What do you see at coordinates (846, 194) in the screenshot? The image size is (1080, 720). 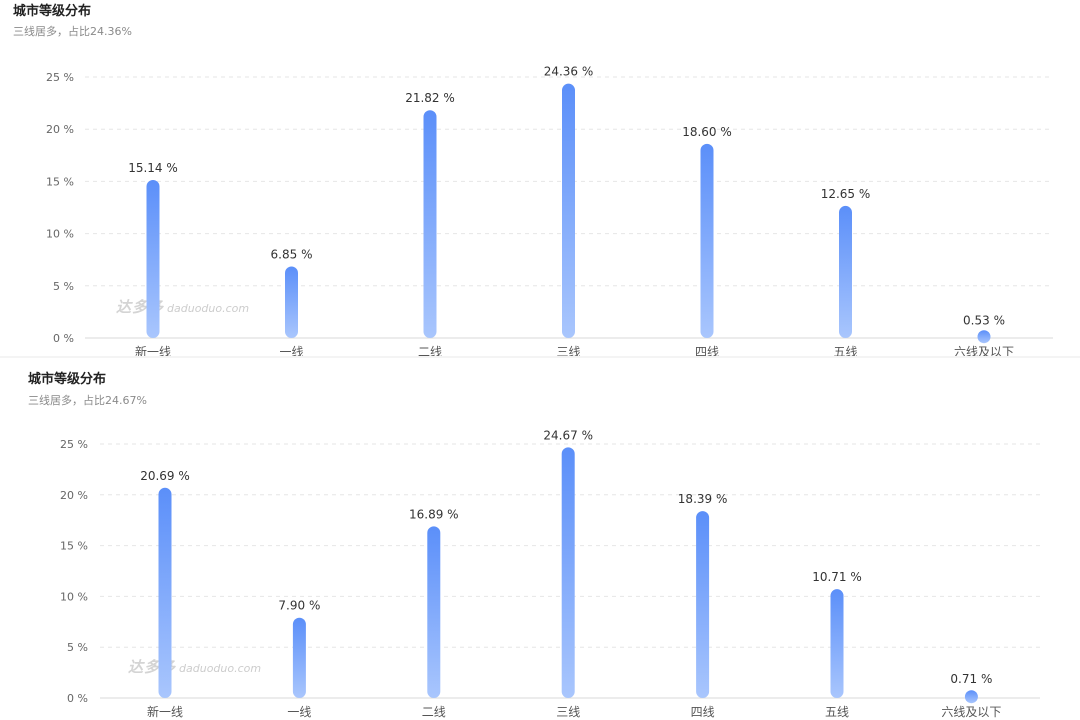 I see `data-label: 12.65 %` at bounding box center [846, 194].